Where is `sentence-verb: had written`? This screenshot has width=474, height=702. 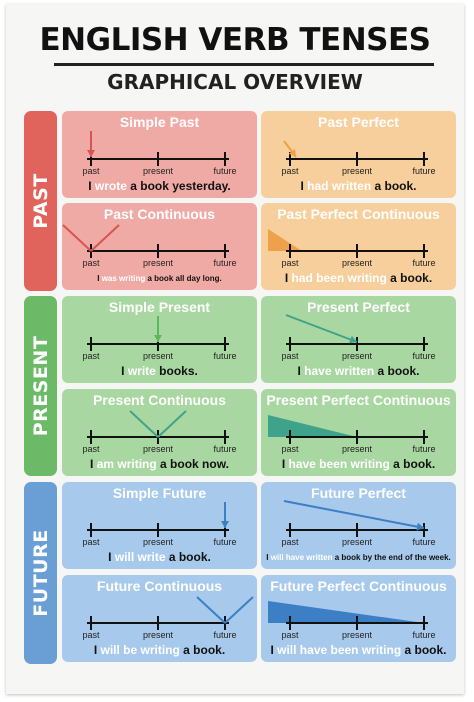
sentence-verb: had written is located at coordinates (339, 186).